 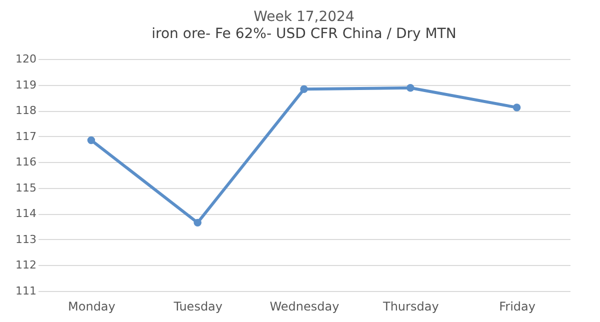 What do you see at coordinates (517, 307) in the screenshot?
I see `x-tick-label: Friday` at bounding box center [517, 307].